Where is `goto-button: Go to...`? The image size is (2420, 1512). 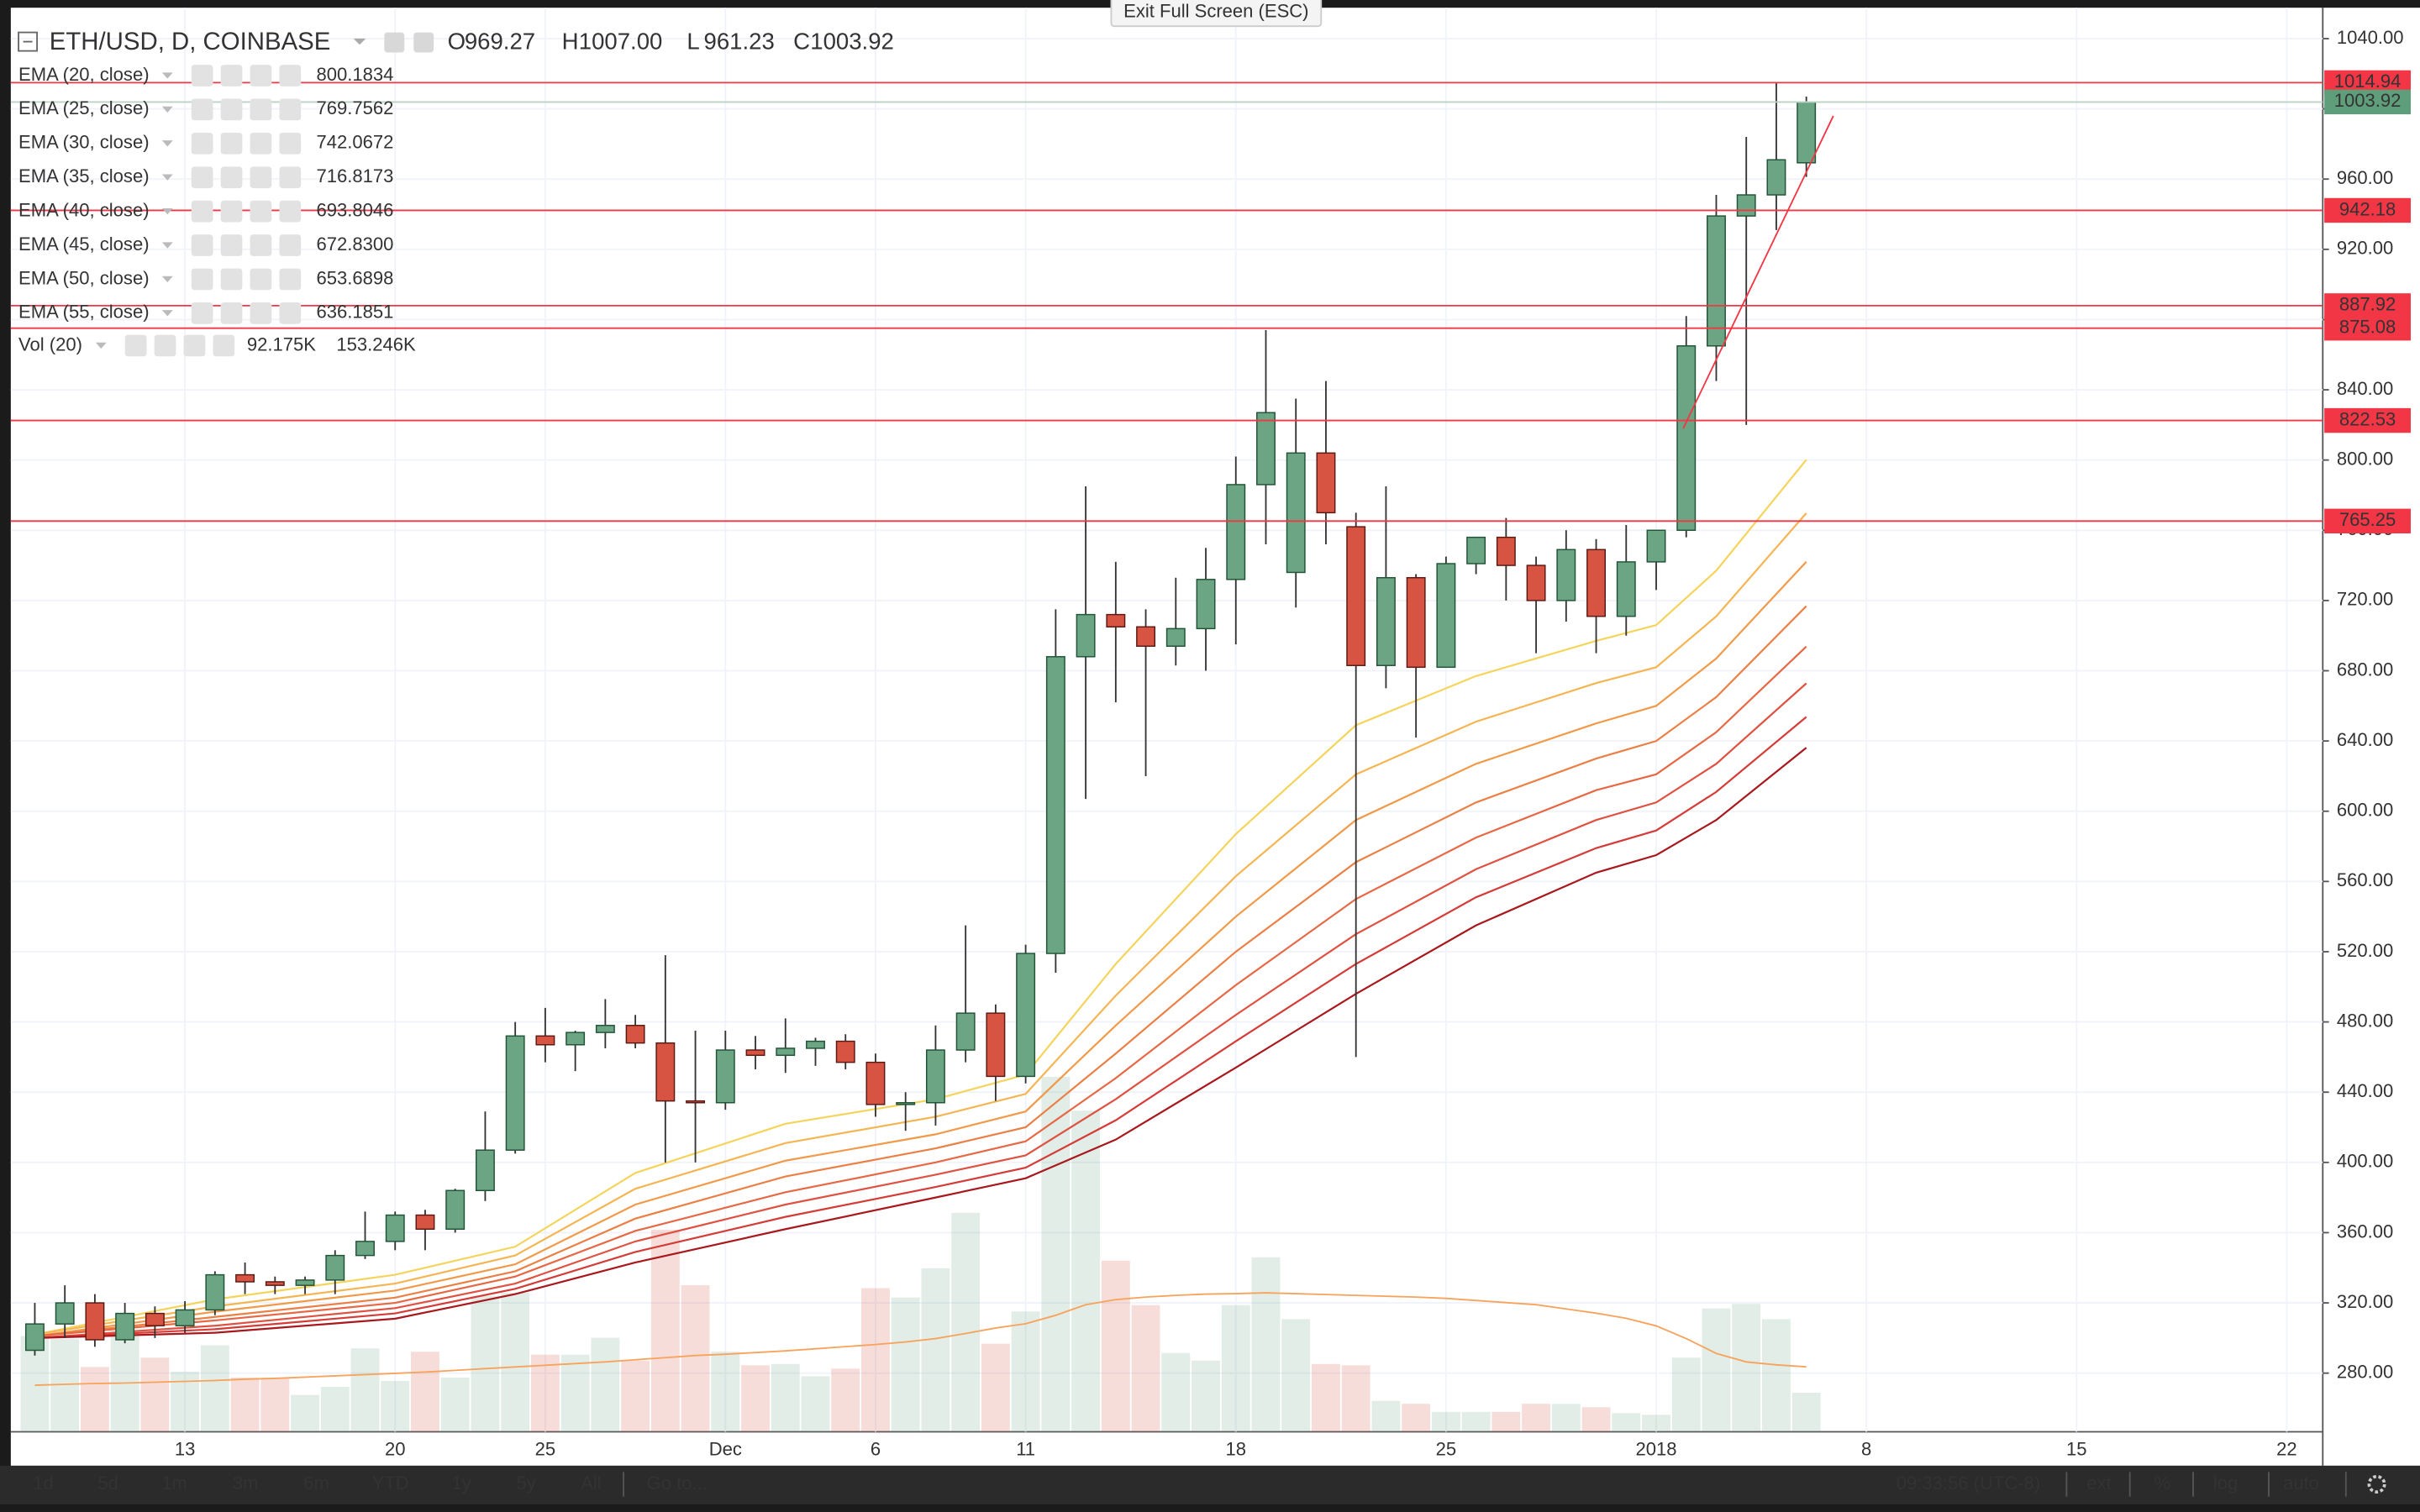
goto-button: Go to... is located at coordinates (677, 1483).